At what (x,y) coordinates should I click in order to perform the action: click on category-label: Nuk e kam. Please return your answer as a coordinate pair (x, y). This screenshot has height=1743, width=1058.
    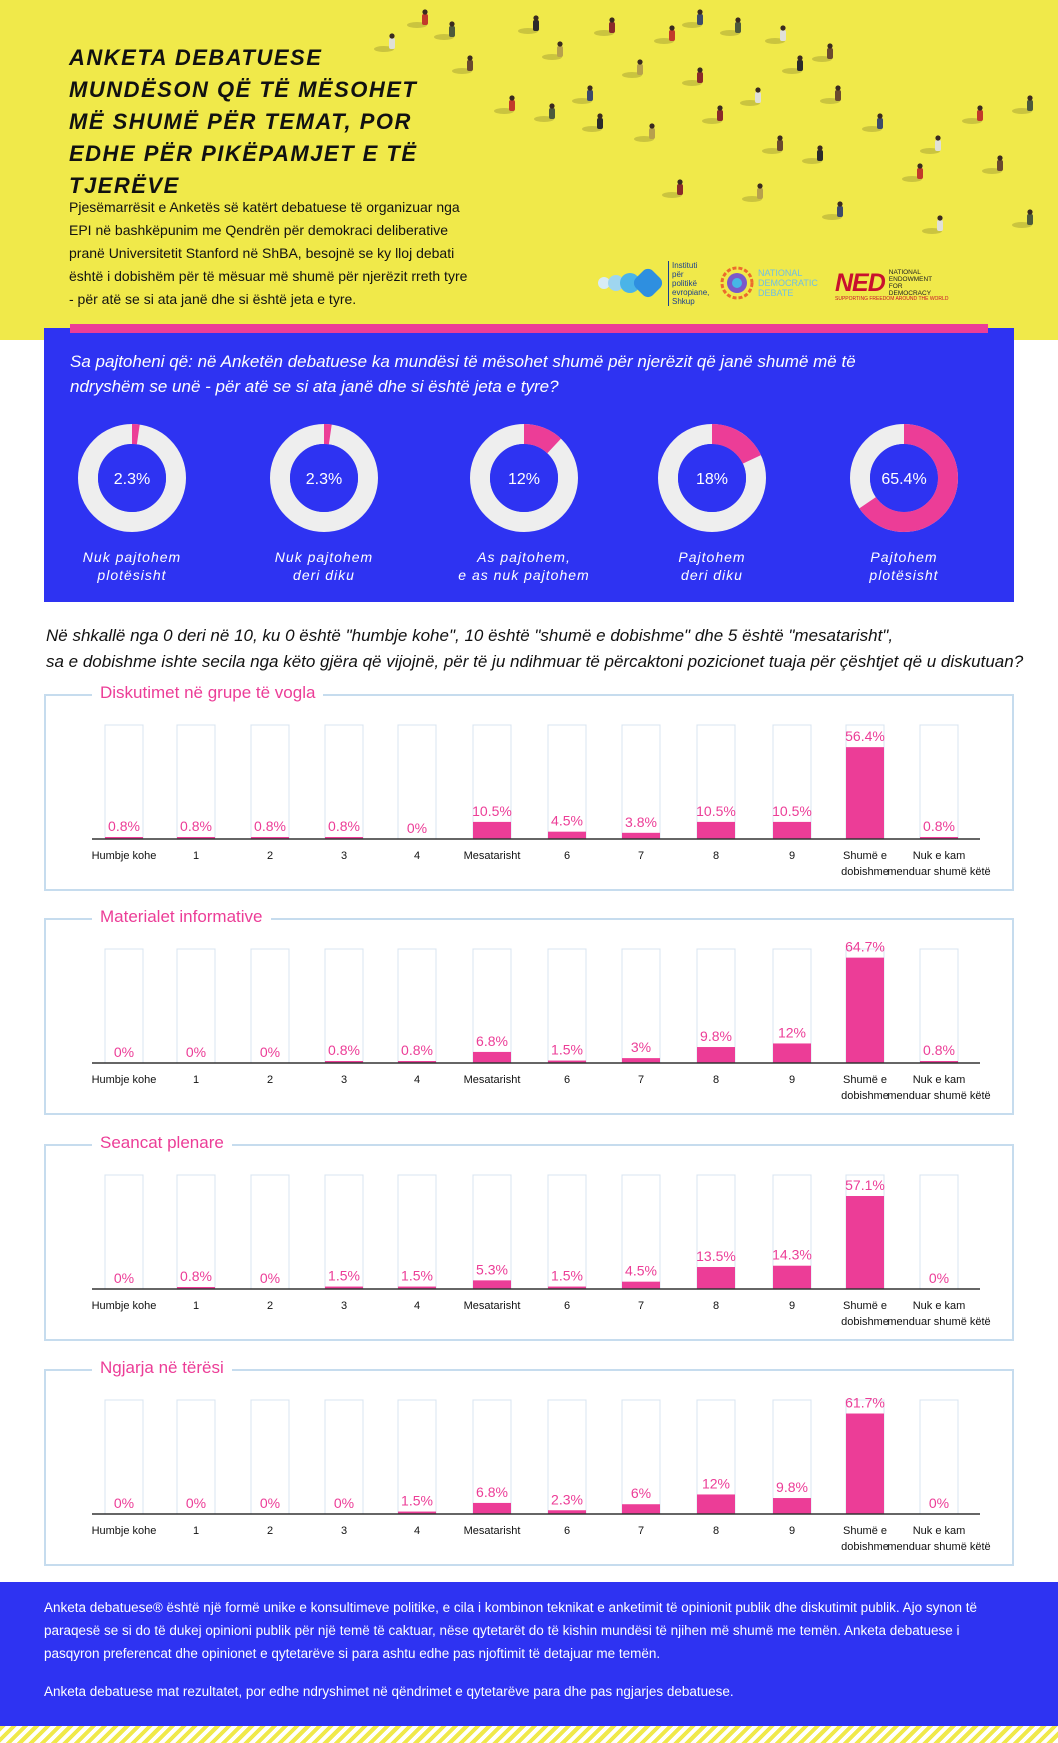
    Looking at the image, I should click on (939, 1080).